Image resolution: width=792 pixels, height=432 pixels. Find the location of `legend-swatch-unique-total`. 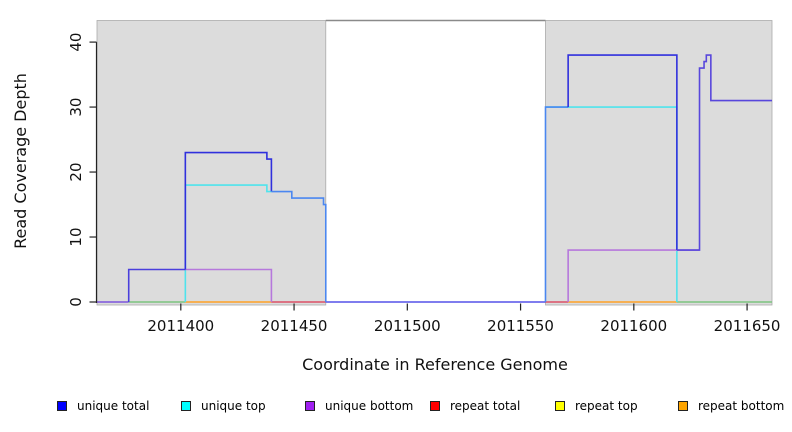

legend-swatch-unique-total is located at coordinates (62, 406).